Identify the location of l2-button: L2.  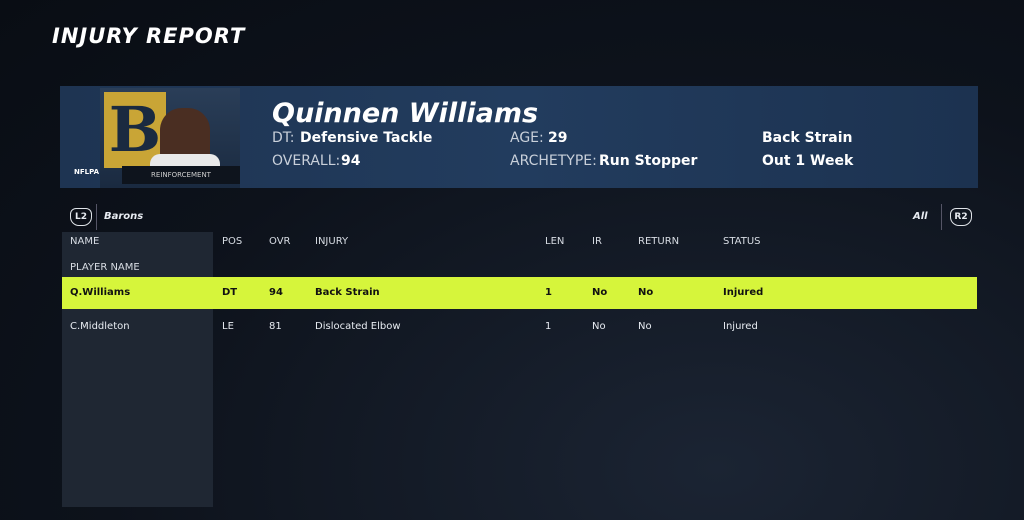
(81, 217).